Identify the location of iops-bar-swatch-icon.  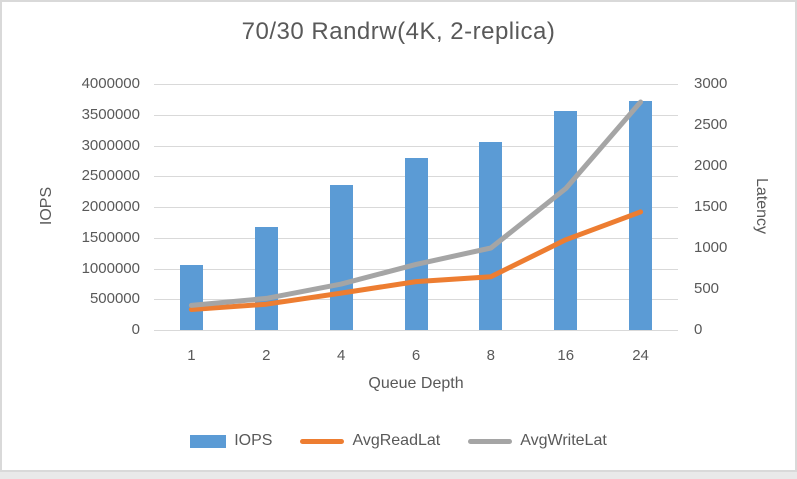
(208, 441).